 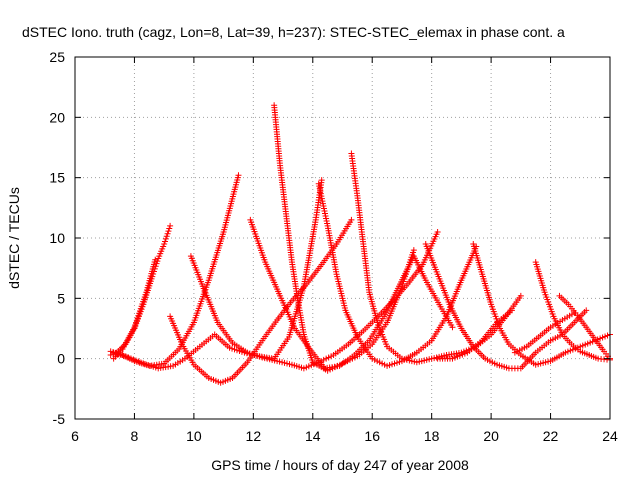 I want to click on x-tick-label: 14, so click(x=313, y=436).